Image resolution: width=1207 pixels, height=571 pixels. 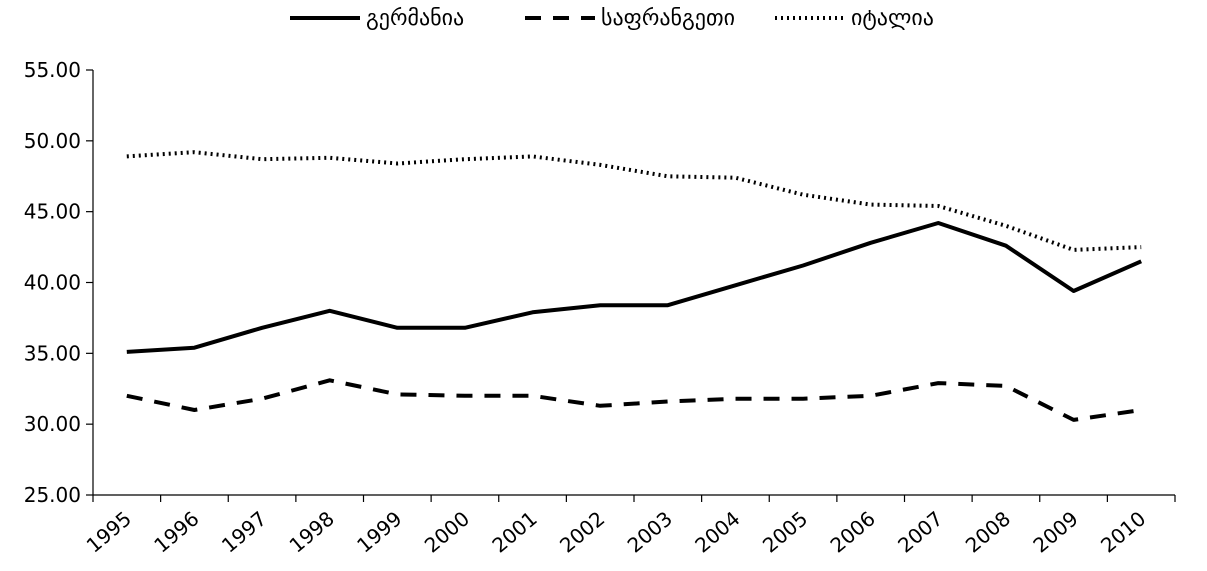 I want to click on x-tick-label: 2008, so click(x=988, y=531).